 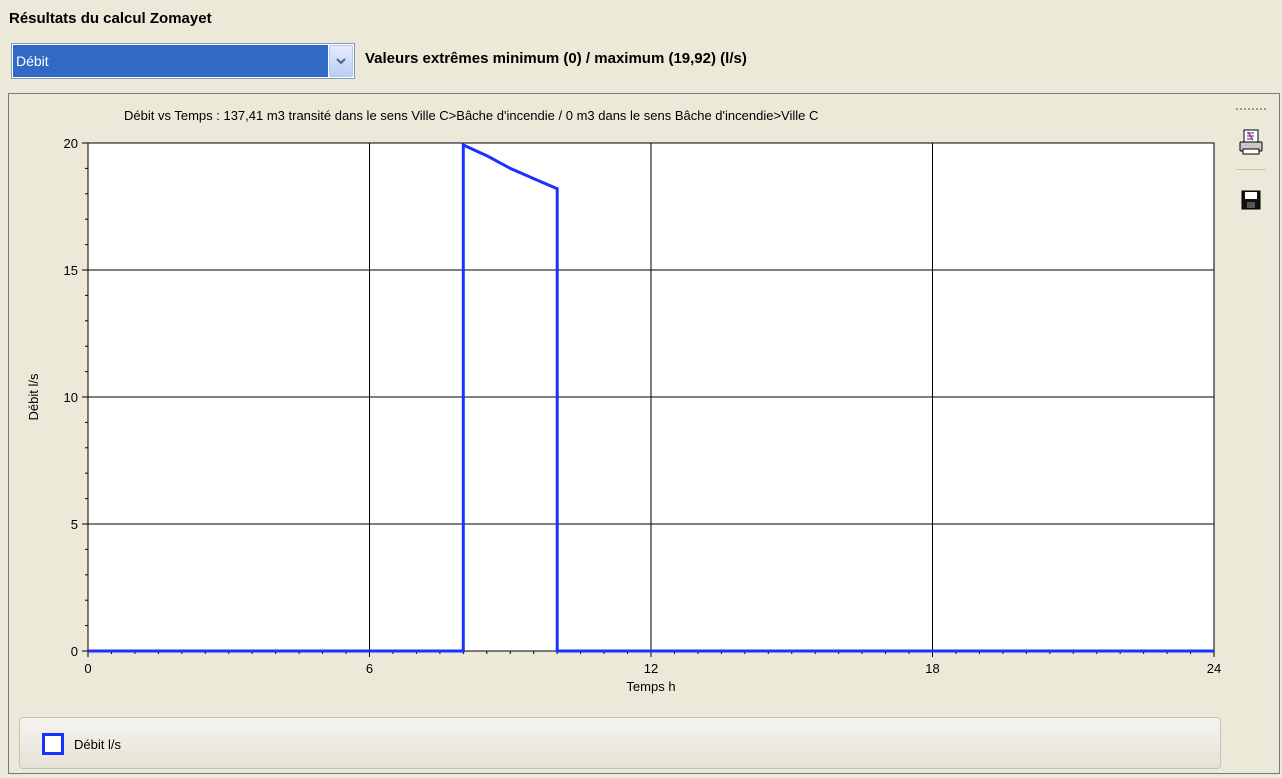 I want to click on toolbar-separator, so click(x=1251, y=169).